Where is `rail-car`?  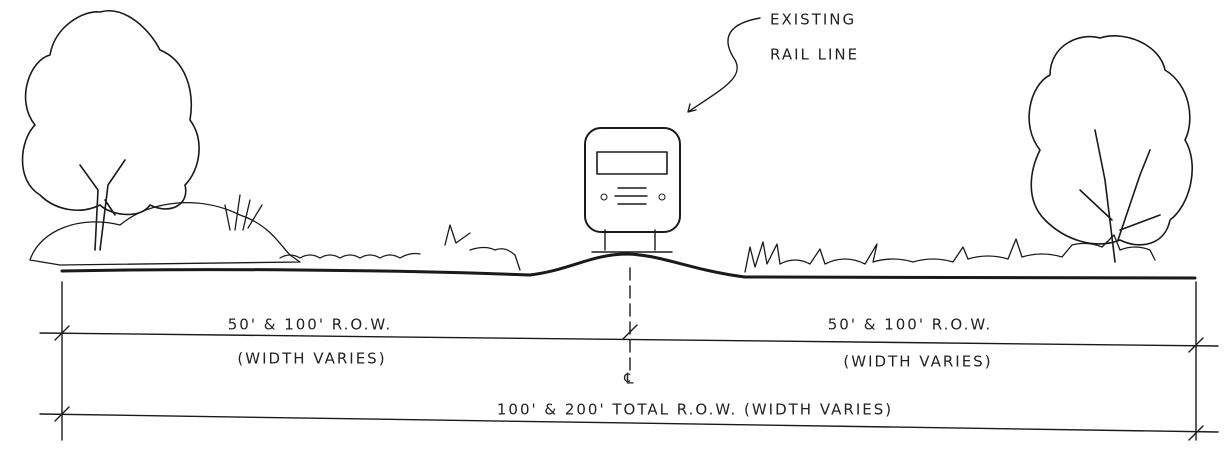
rail-car is located at coordinates (632, 190).